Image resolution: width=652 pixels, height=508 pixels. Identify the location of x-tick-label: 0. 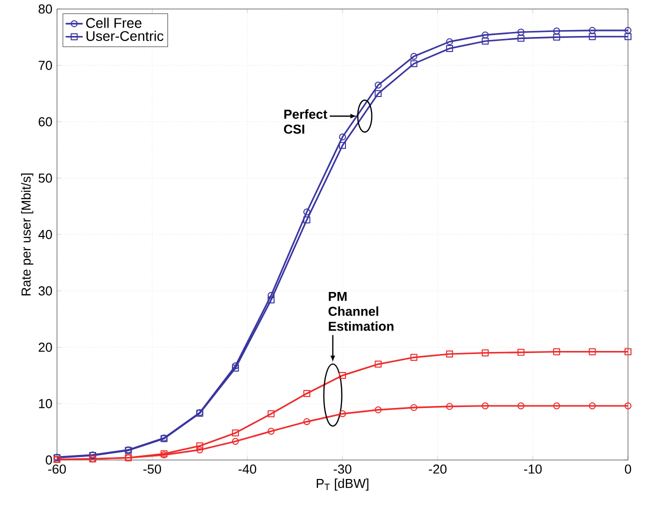
(628, 469).